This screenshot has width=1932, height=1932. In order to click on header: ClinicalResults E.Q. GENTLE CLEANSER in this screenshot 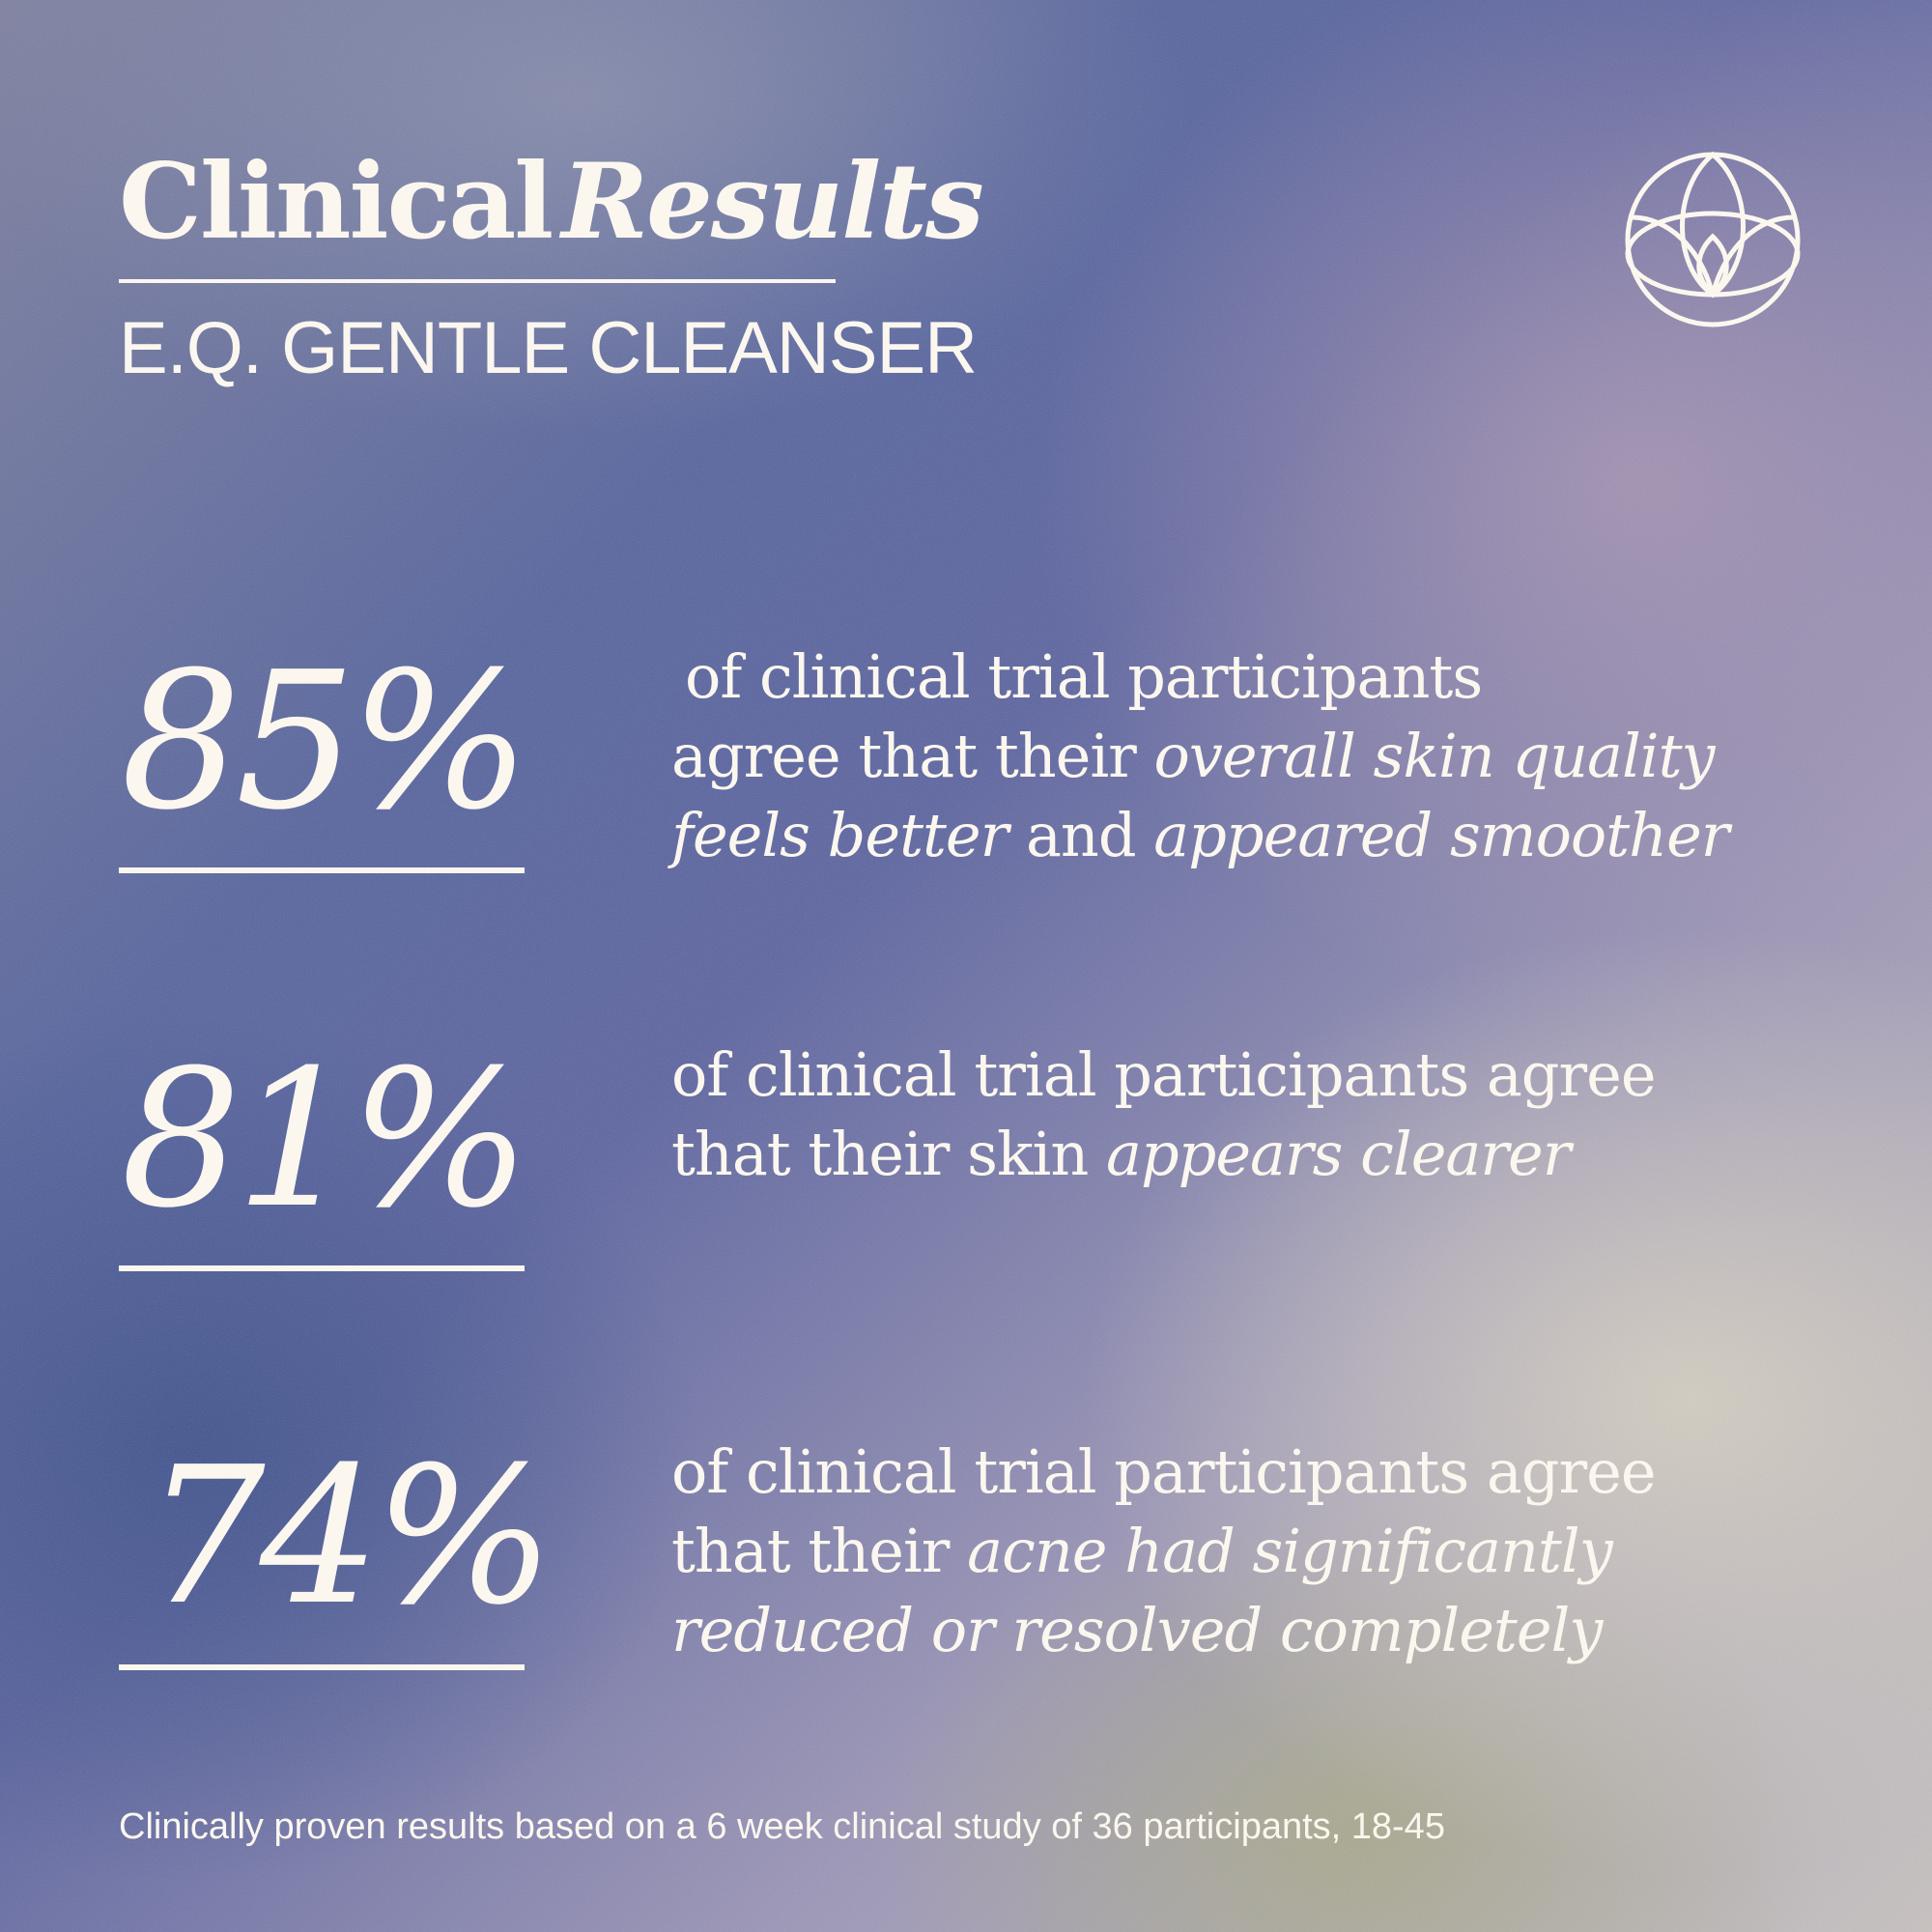, I will do `click(553, 267)`.